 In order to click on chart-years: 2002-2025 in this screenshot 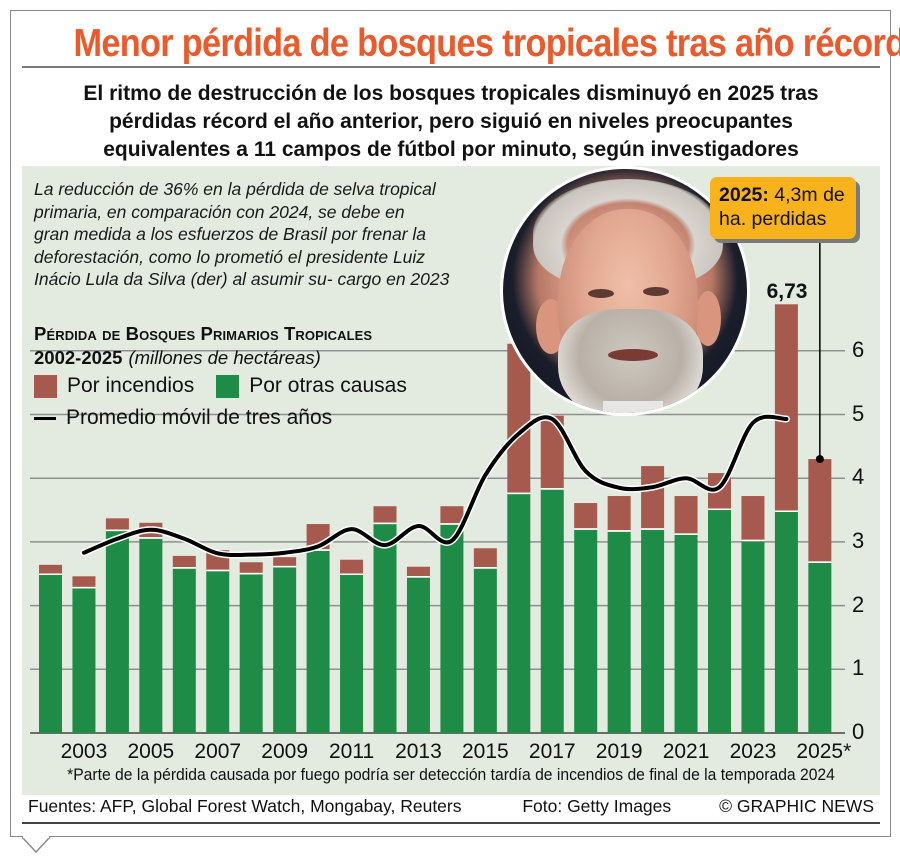, I will do `click(78, 357)`.